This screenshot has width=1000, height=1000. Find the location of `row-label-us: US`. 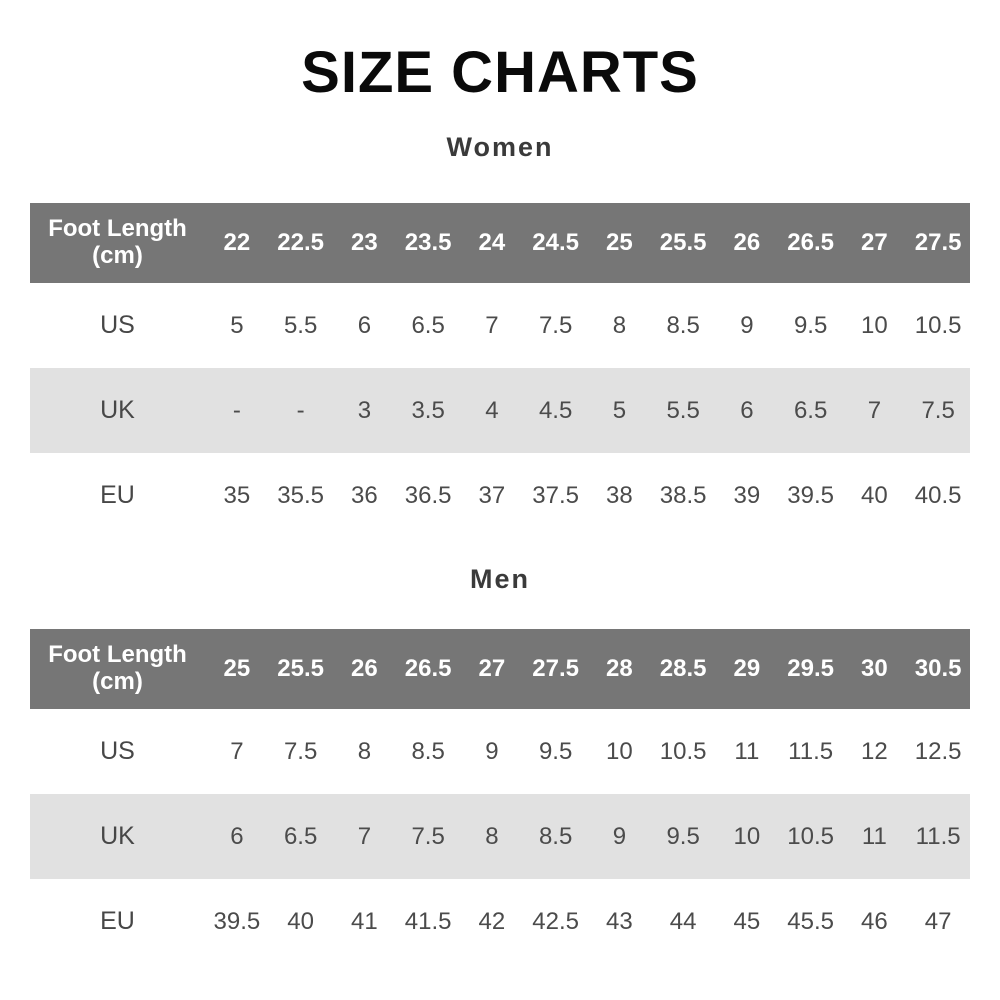

row-label-us: US is located at coordinates (117, 325).